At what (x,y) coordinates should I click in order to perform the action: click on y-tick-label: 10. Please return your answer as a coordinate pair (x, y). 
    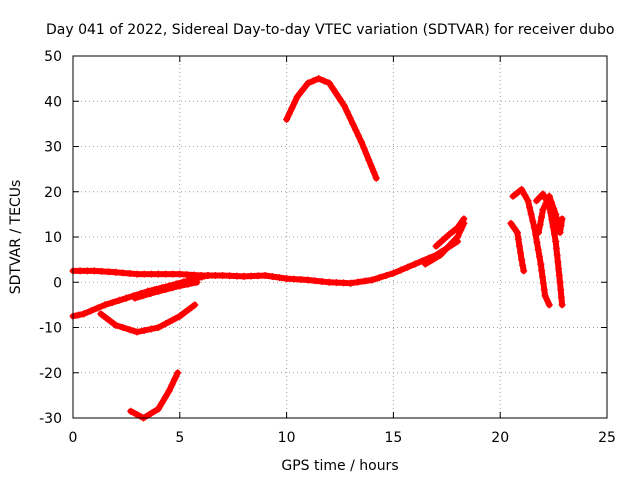
    Looking at the image, I should click on (53, 238).